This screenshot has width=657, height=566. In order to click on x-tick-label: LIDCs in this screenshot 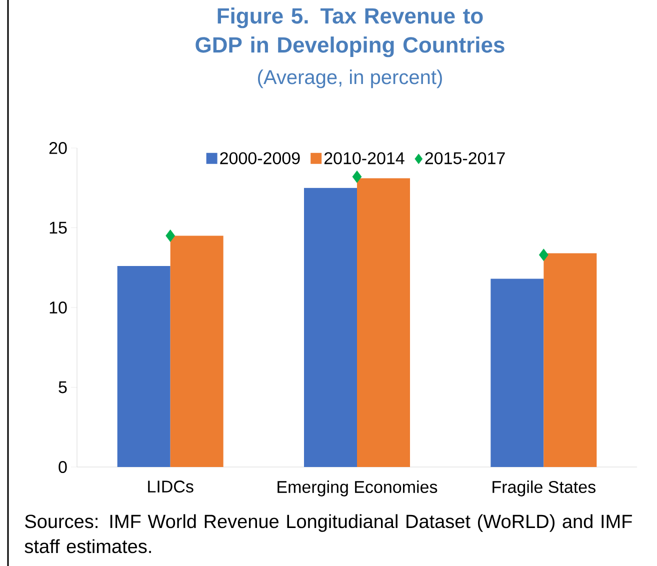, I will do `click(171, 486)`.